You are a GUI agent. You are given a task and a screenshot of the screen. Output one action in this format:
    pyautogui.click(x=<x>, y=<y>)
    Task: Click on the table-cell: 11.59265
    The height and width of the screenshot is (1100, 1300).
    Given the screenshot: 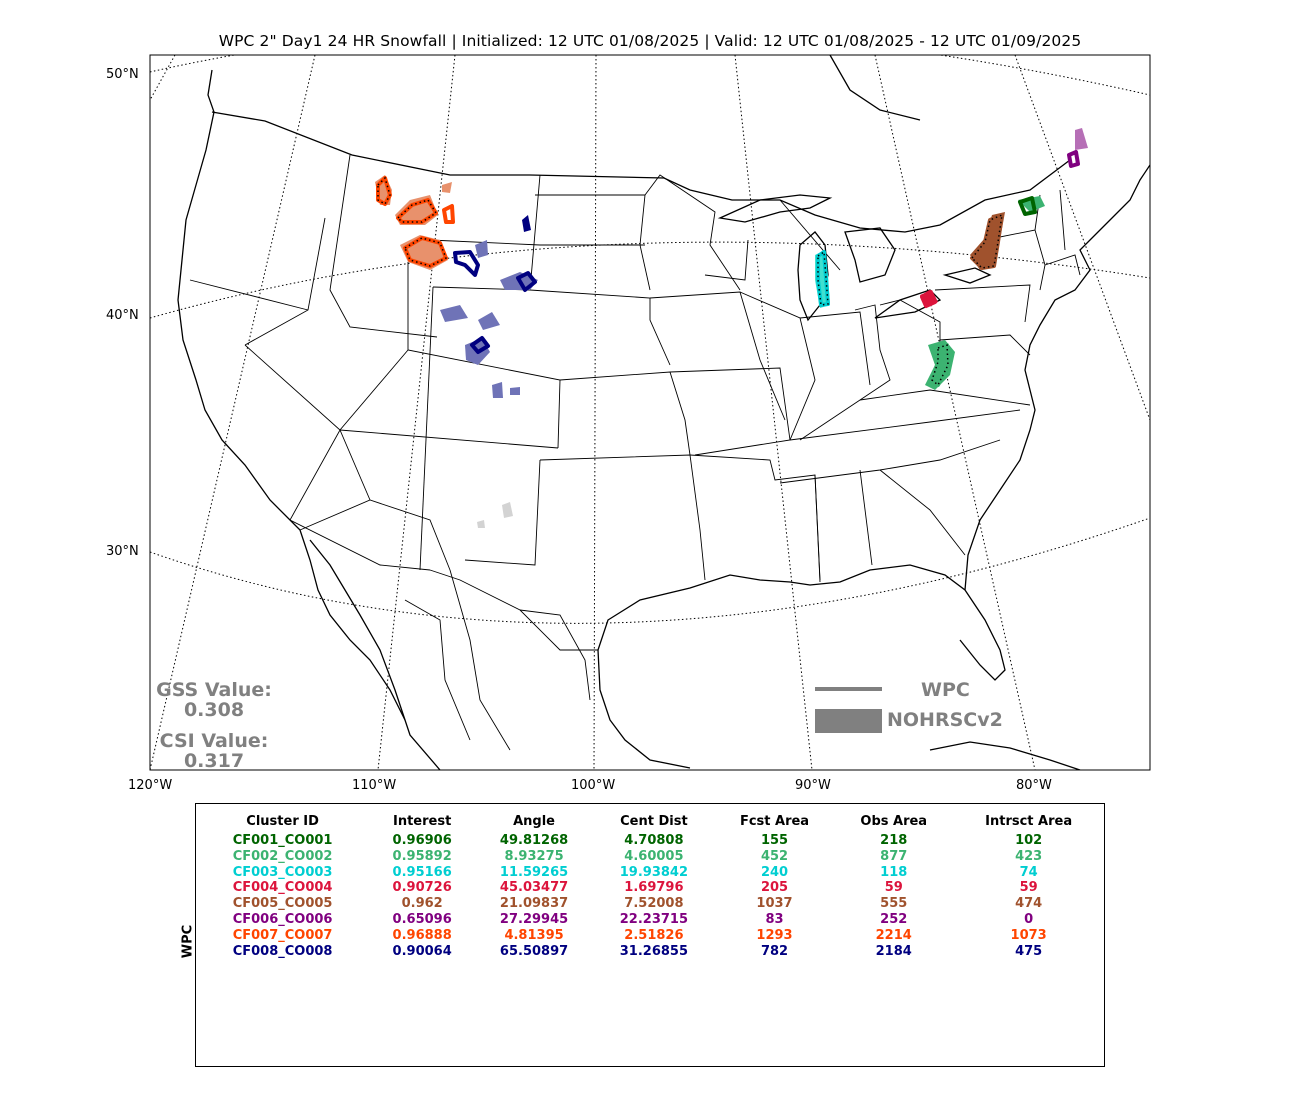 What is the action you would take?
    pyautogui.click(x=534, y=872)
    